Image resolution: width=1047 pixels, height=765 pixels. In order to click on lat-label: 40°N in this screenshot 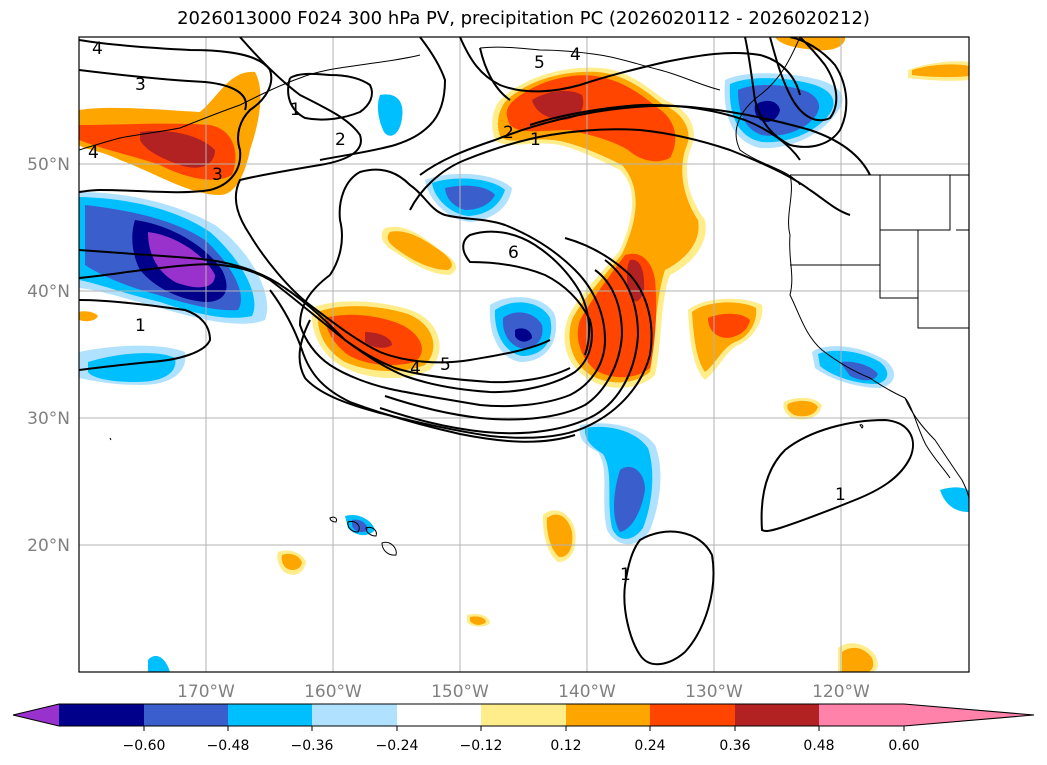, I will do `click(48, 292)`.